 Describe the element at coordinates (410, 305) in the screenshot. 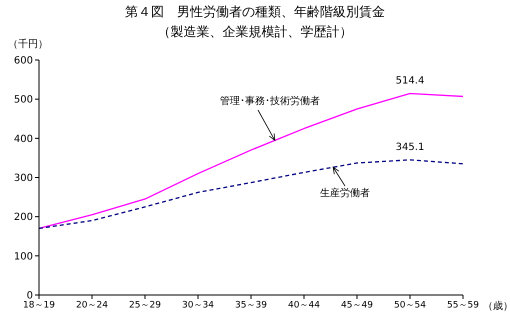

I see `x-tick-label: 50～54` at that location.